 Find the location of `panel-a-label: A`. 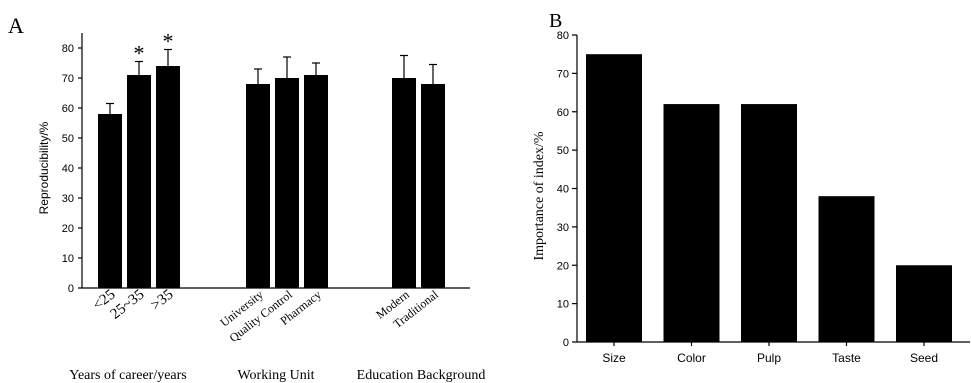

panel-a-label: A is located at coordinates (16, 25).